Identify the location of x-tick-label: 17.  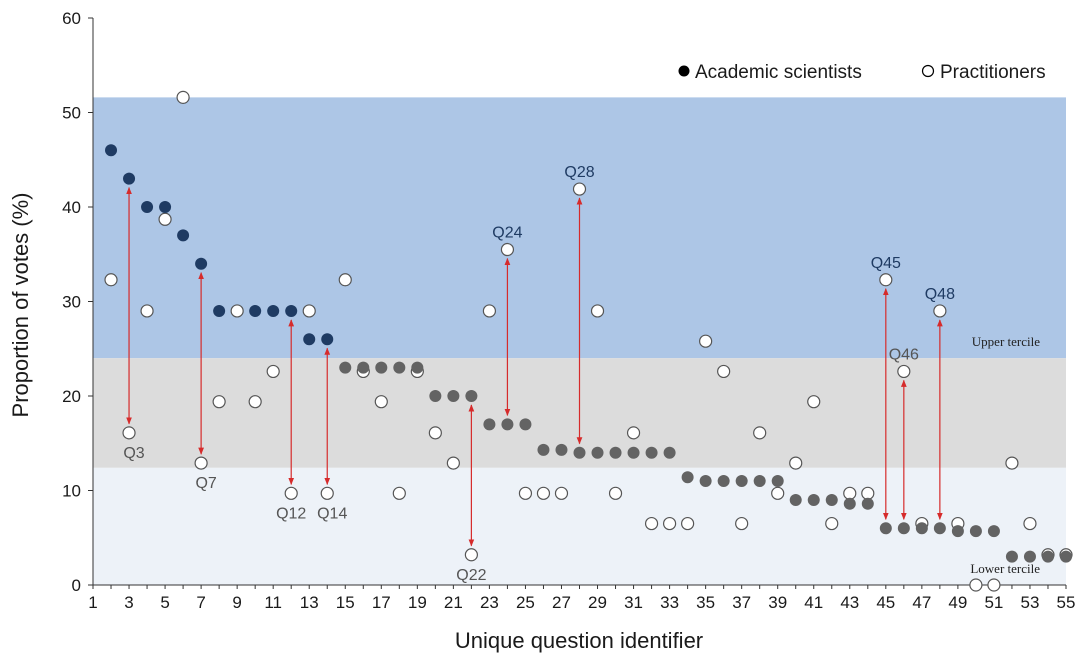
(381, 602).